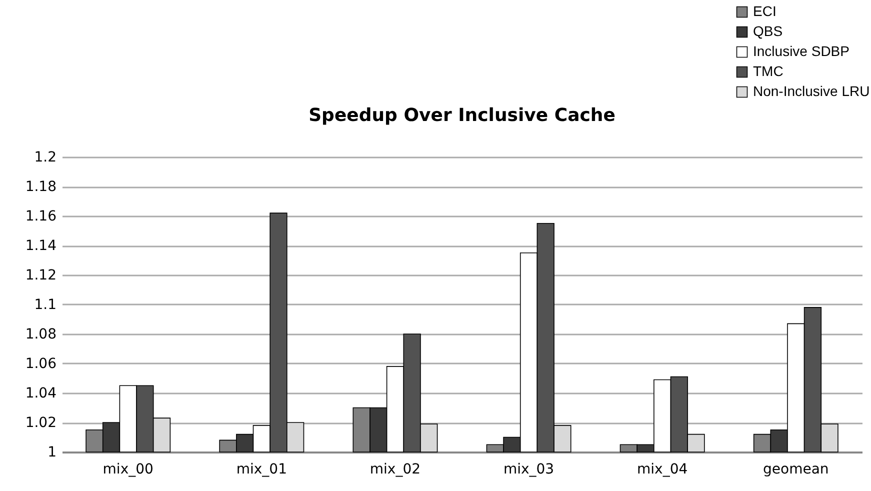  I want to click on y-tick-label: 1.04, so click(41, 394).